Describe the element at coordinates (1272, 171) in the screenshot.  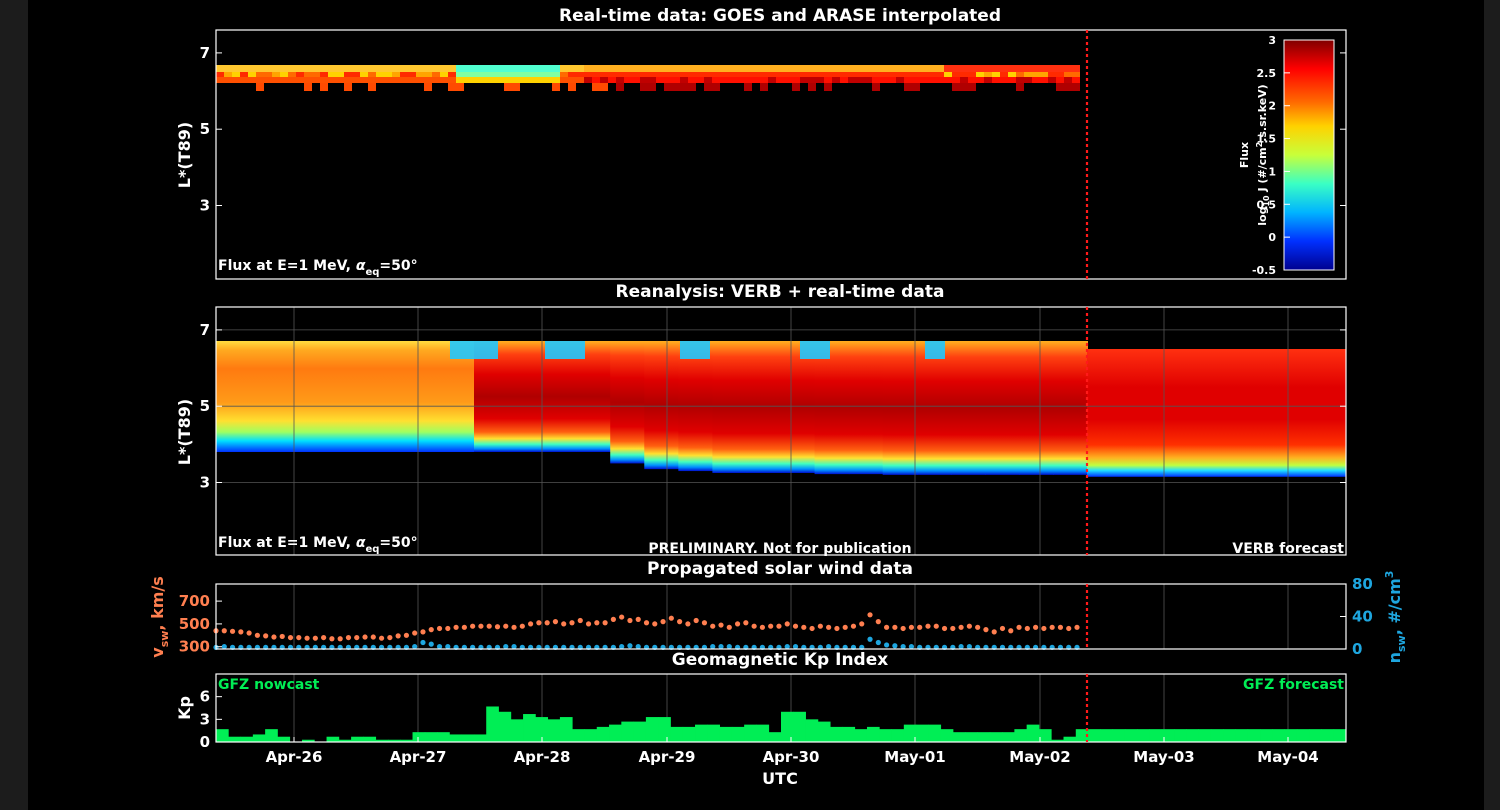
I see `colorbar-tick-label: 1` at that location.